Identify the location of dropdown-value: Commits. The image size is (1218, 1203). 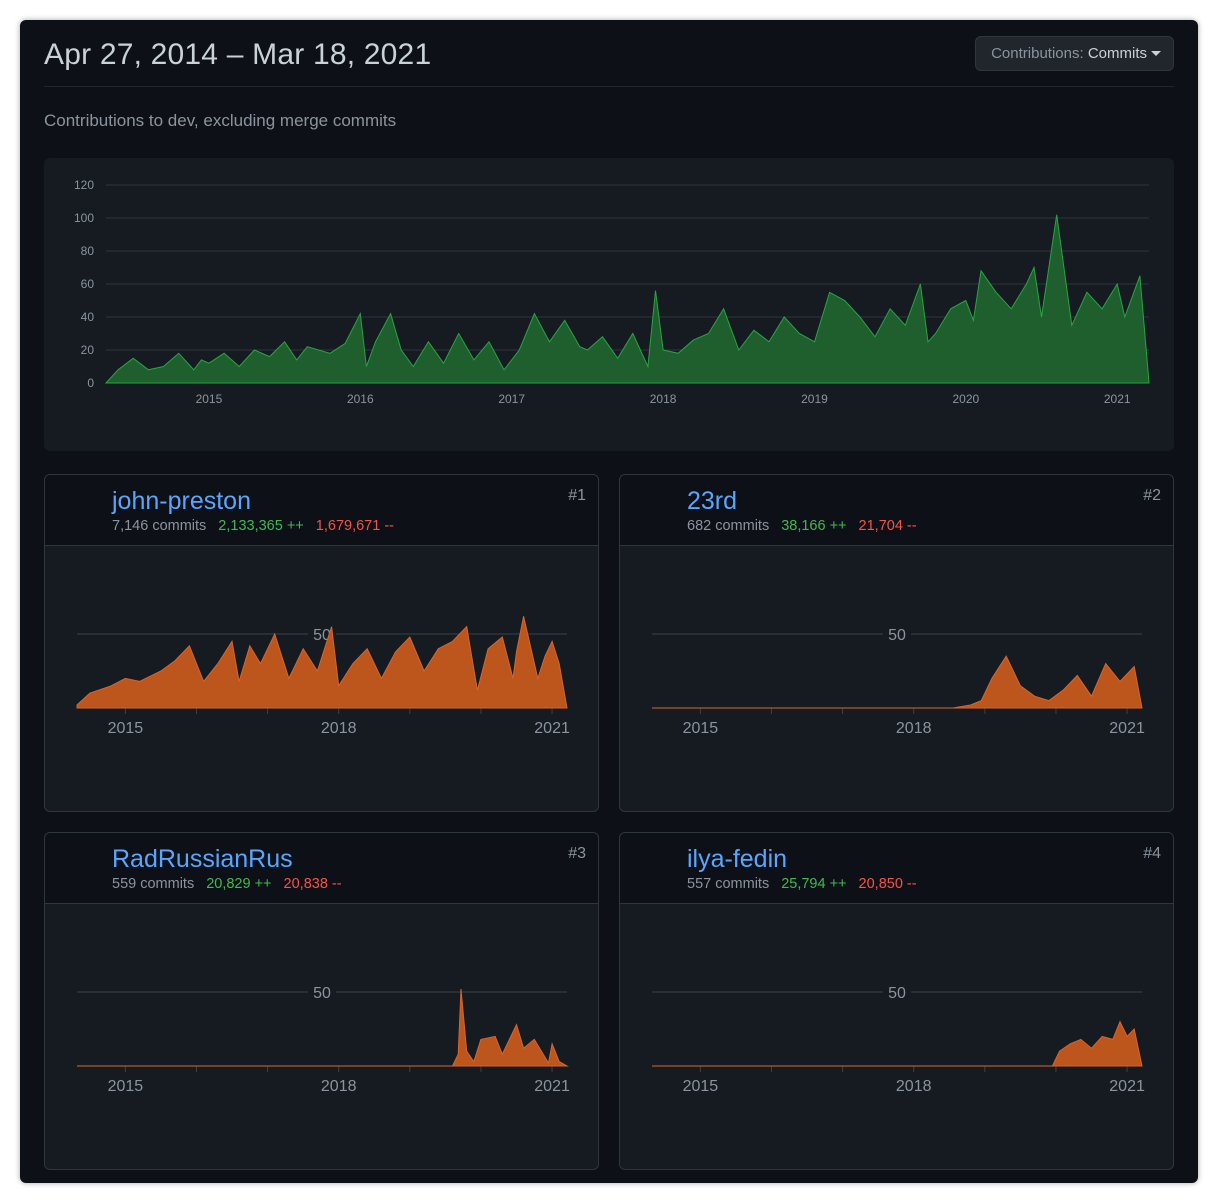
(1117, 53).